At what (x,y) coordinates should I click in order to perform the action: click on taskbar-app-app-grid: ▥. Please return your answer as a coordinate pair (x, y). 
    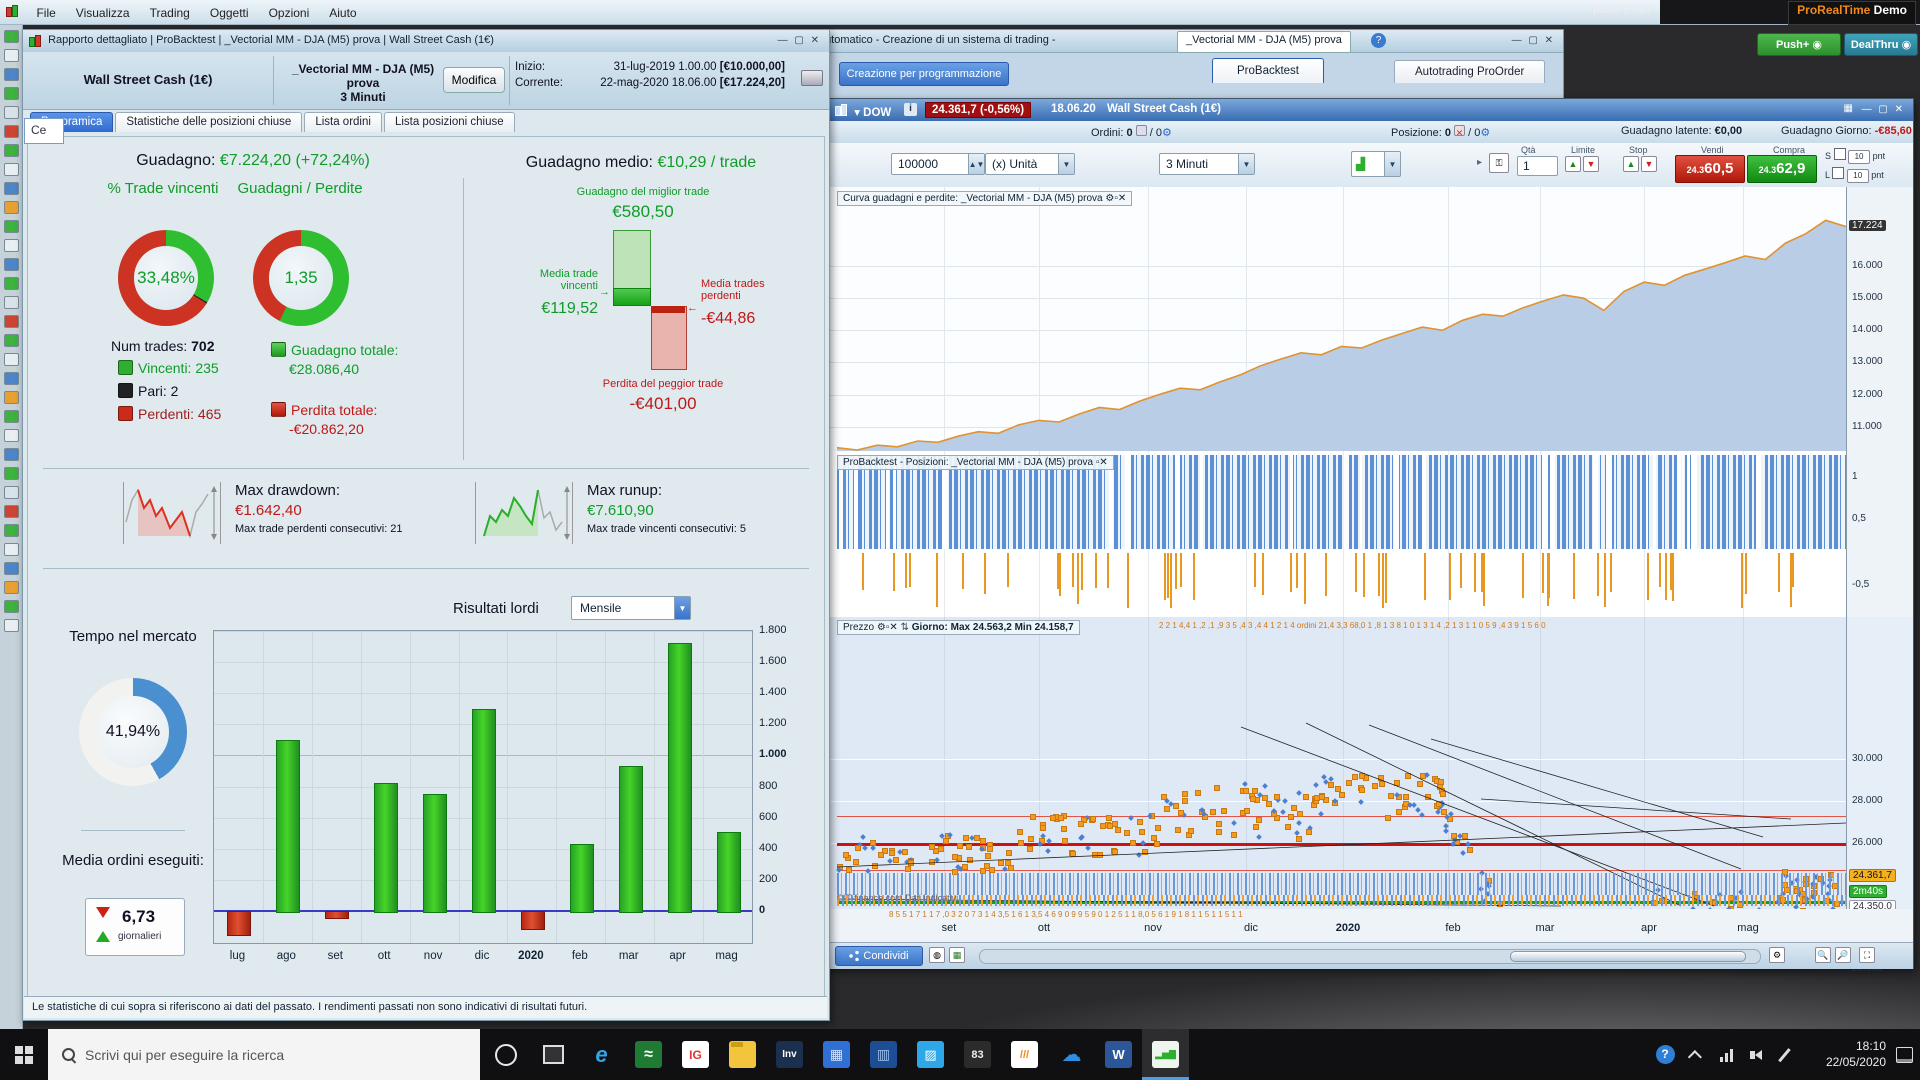
    Looking at the image, I should click on (883, 1054).